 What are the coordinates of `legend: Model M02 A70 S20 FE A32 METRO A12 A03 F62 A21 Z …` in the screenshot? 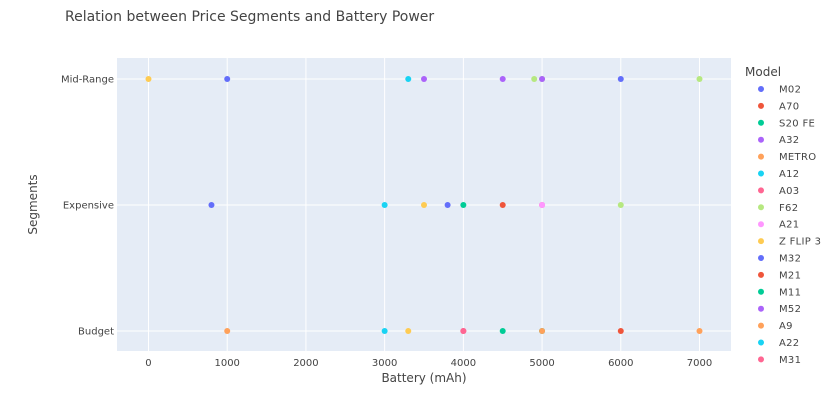 It's located at (783, 215).